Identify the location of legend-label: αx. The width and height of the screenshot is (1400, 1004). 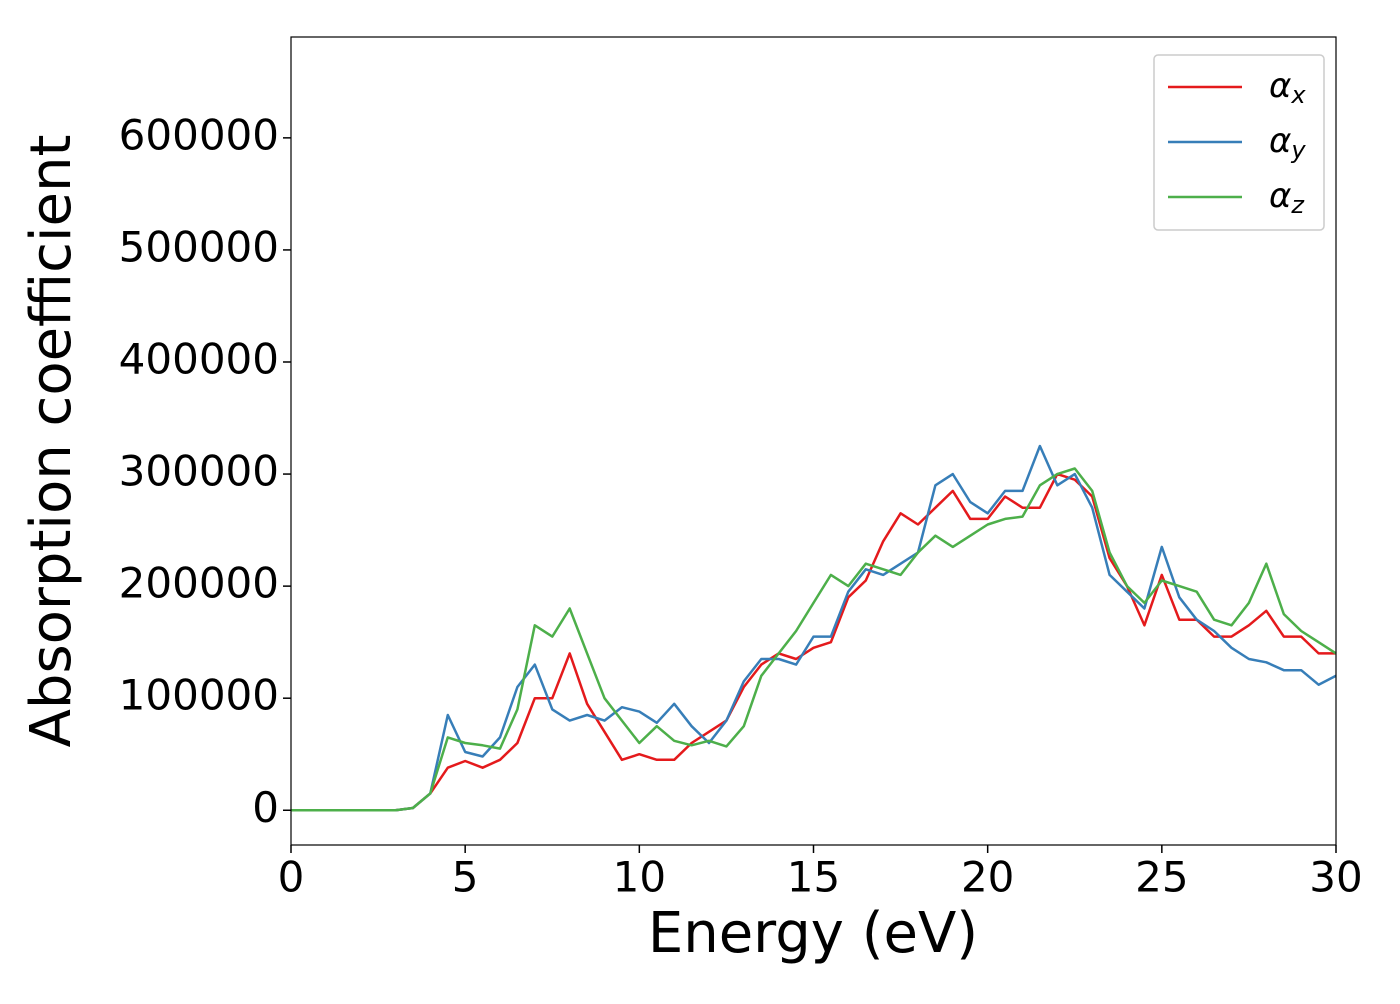
(1287, 88).